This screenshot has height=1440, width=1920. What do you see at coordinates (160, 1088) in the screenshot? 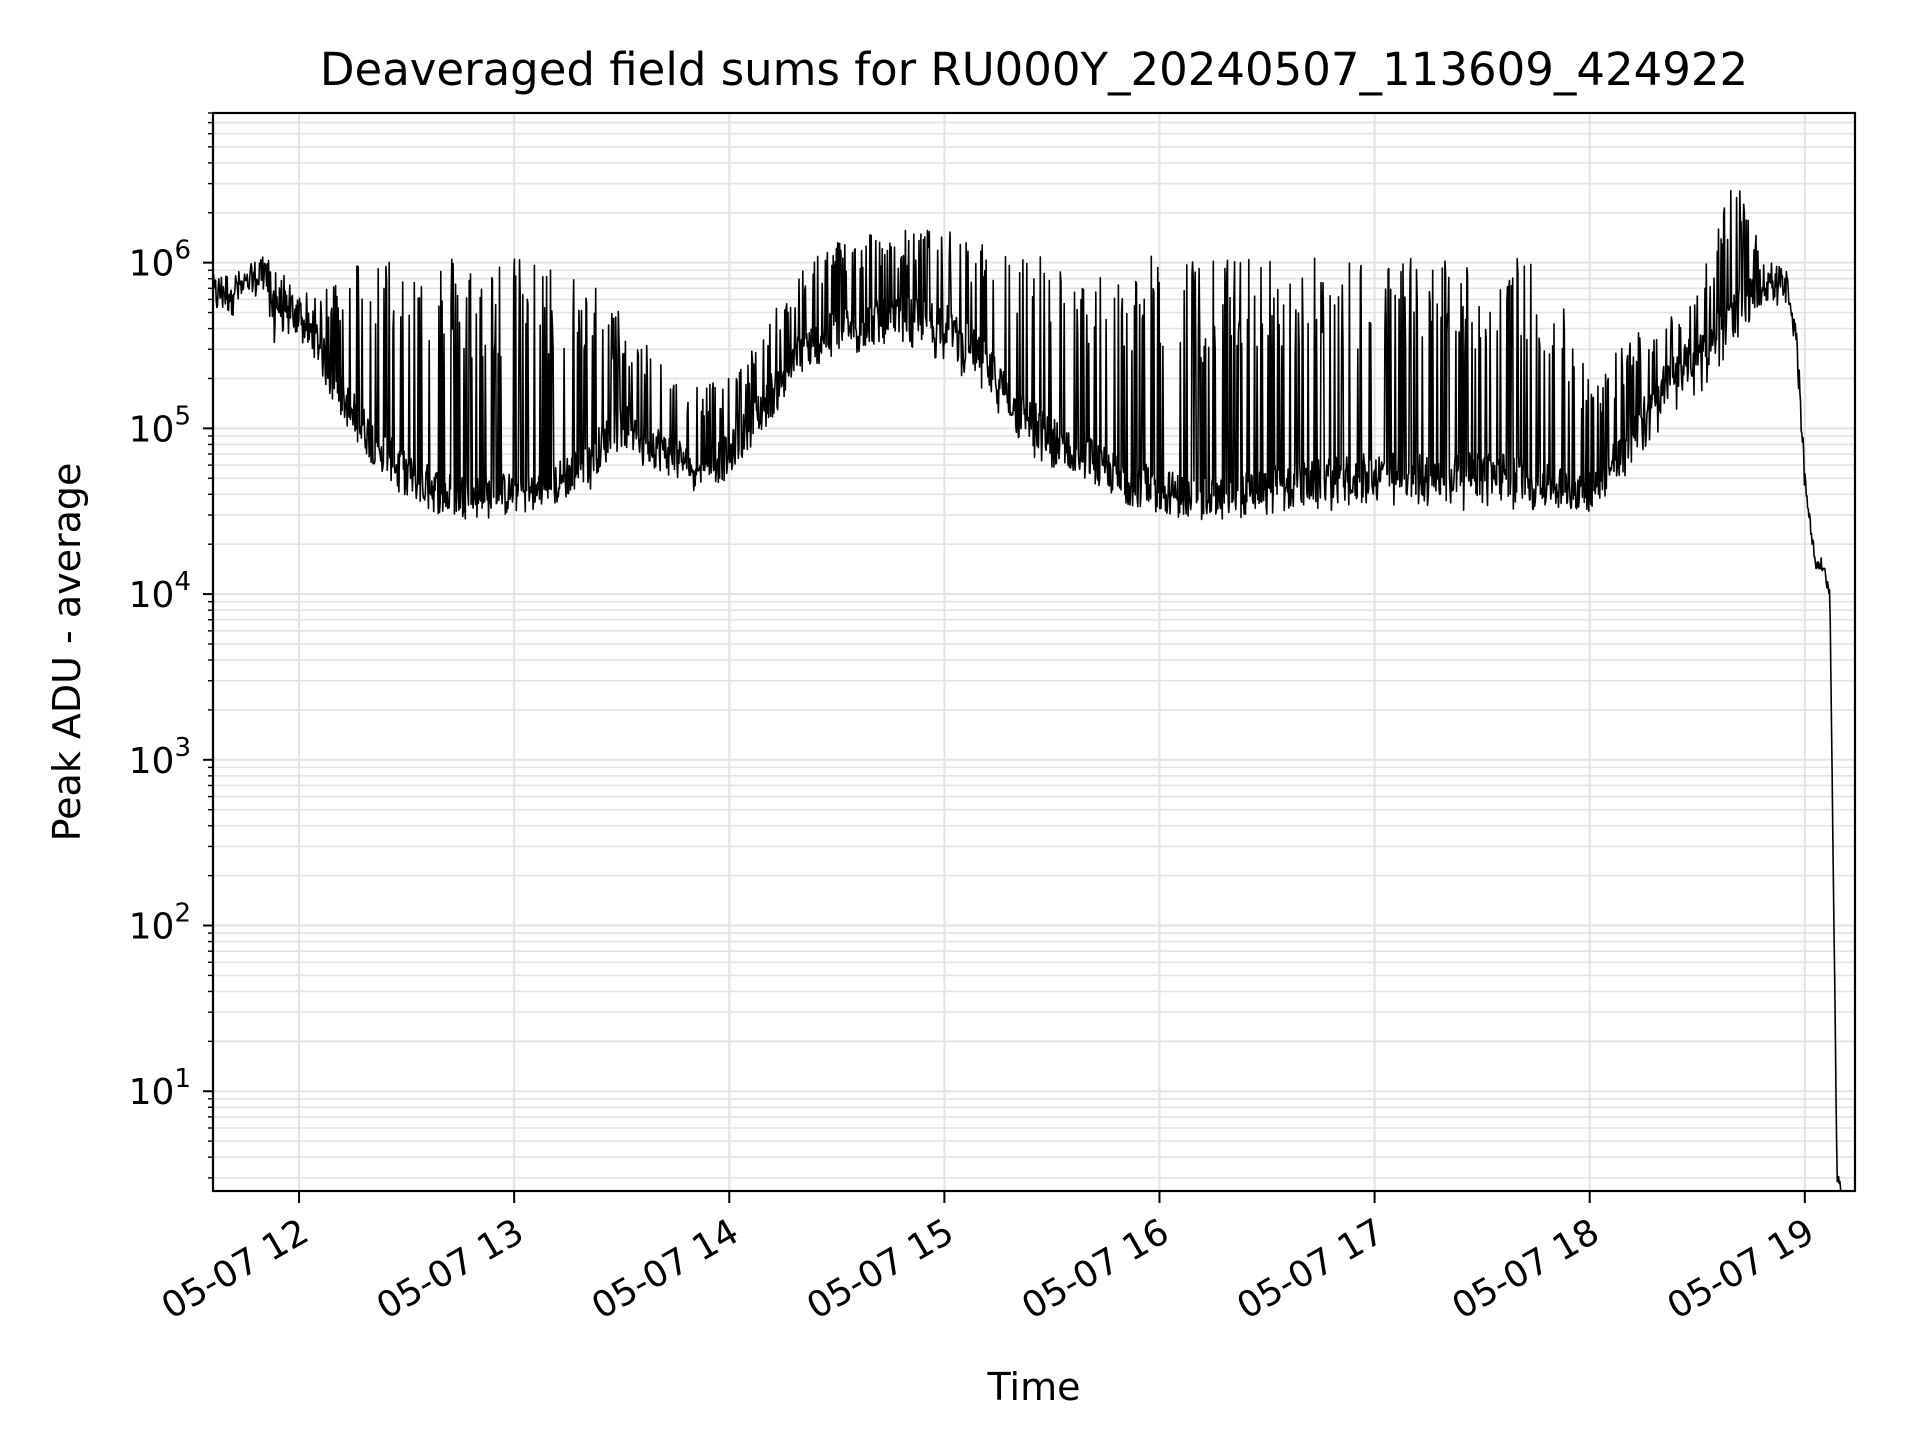
I see `y-tick-label: 10¹` at bounding box center [160, 1088].